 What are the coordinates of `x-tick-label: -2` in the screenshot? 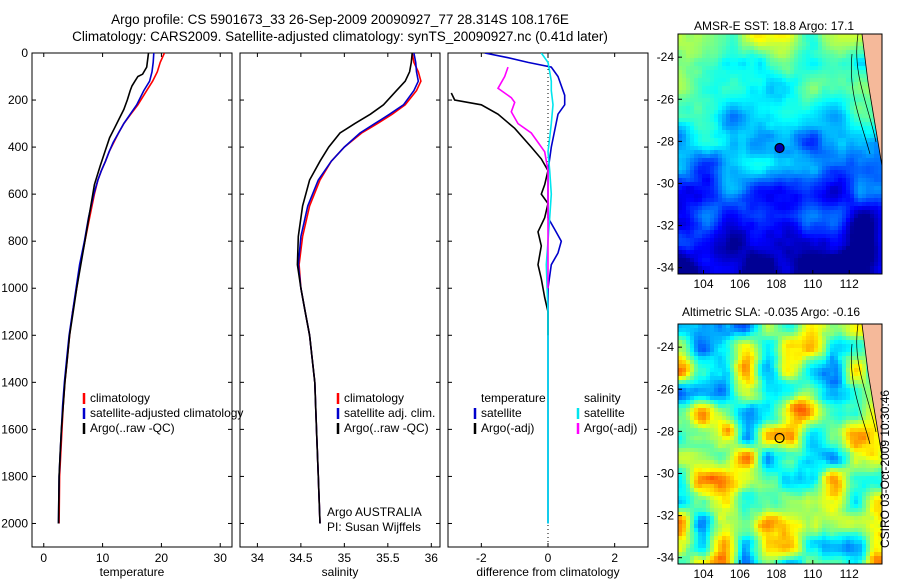 It's located at (481, 558).